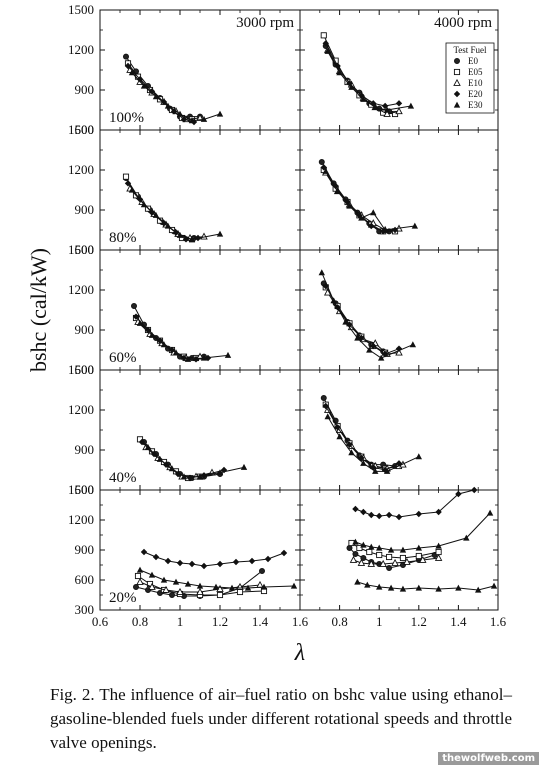 The image size is (545, 769). I want to click on panel-r3-c0: 40%, so click(200, 430).